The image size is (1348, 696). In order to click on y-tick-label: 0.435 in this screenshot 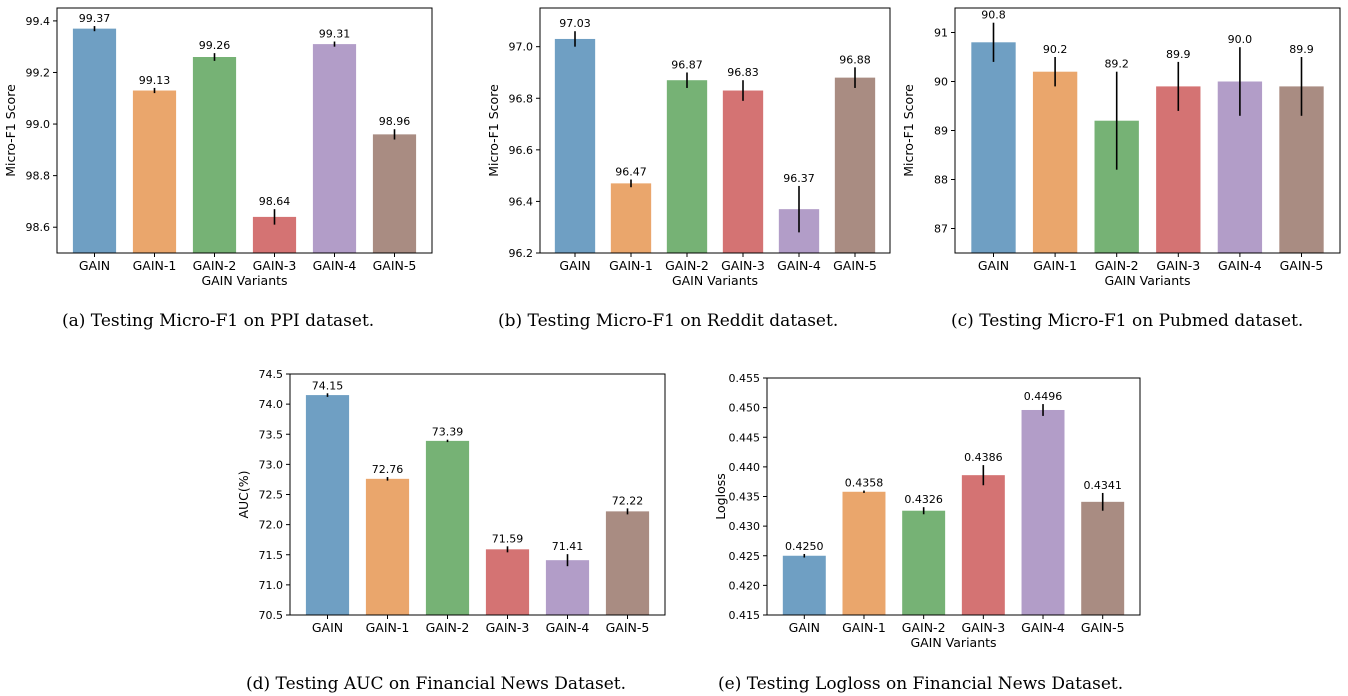, I will do `click(745, 497)`.